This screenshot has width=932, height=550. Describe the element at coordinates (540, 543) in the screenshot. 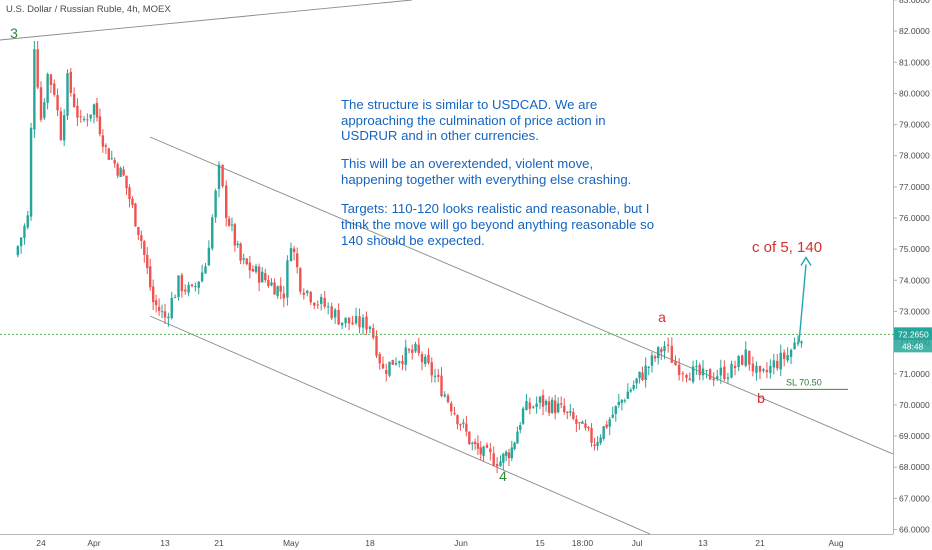

I see `x-tick-label: 15` at that location.